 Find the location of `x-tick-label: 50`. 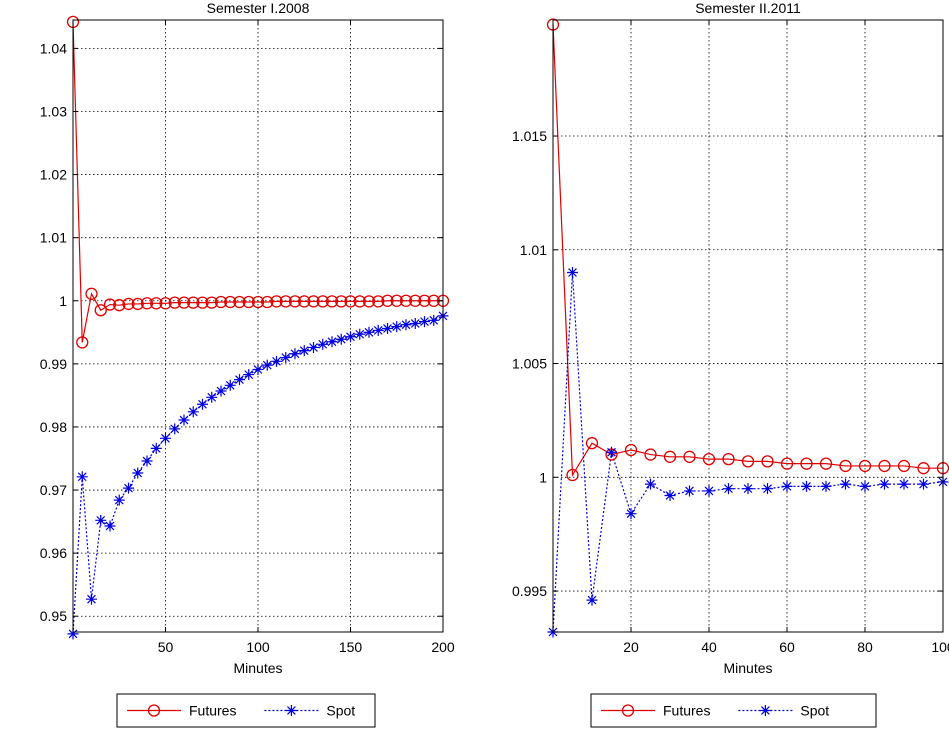

x-tick-label: 50 is located at coordinates (166, 647).